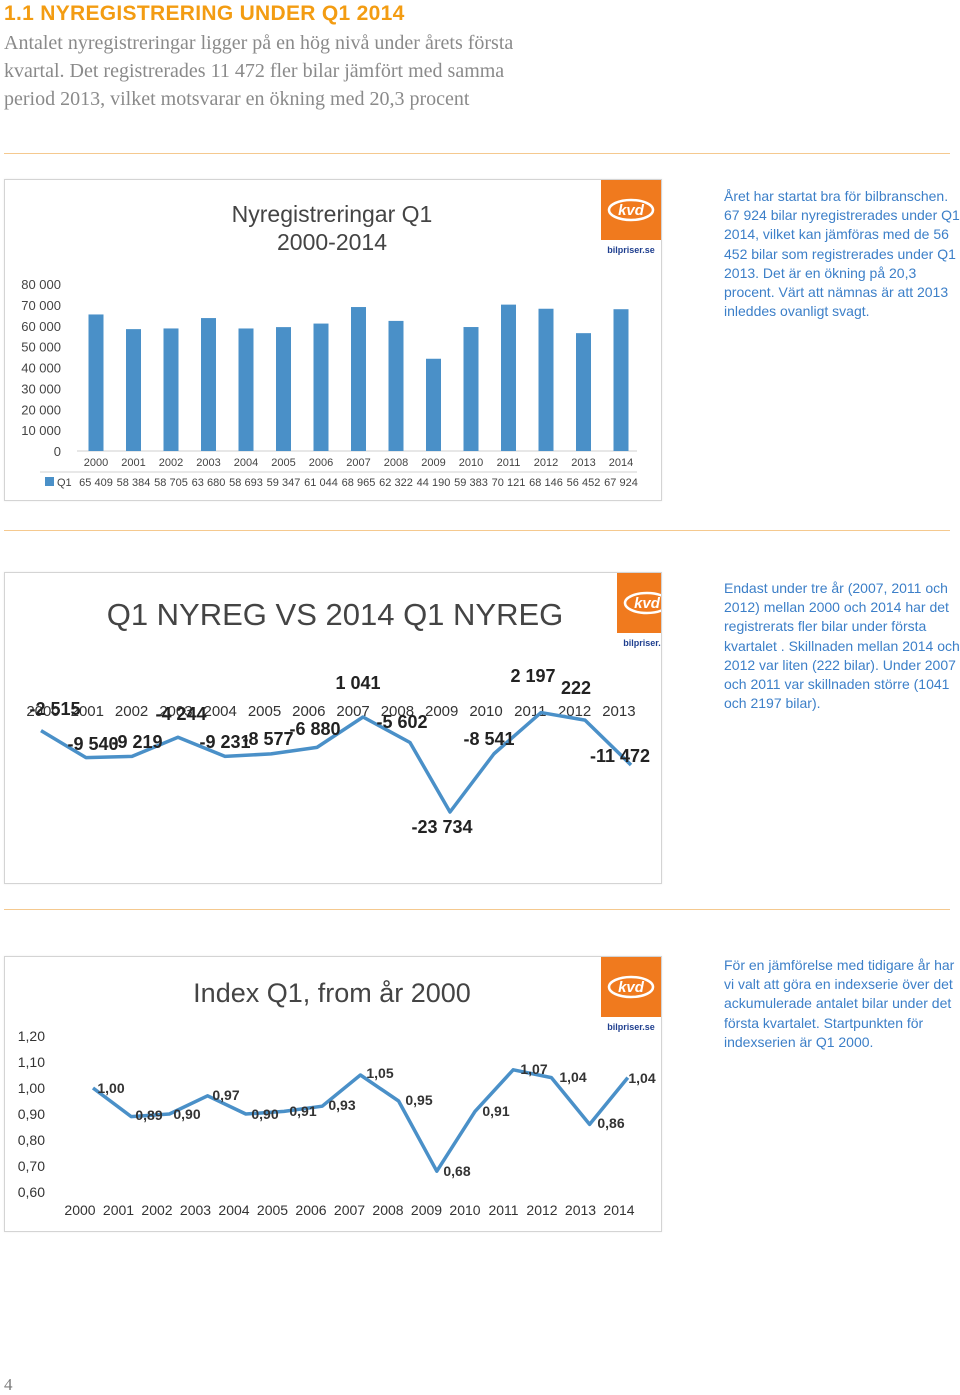 This screenshot has height=1395, width=960. I want to click on chart2-xtick-label: 2008, so click(397, 711).